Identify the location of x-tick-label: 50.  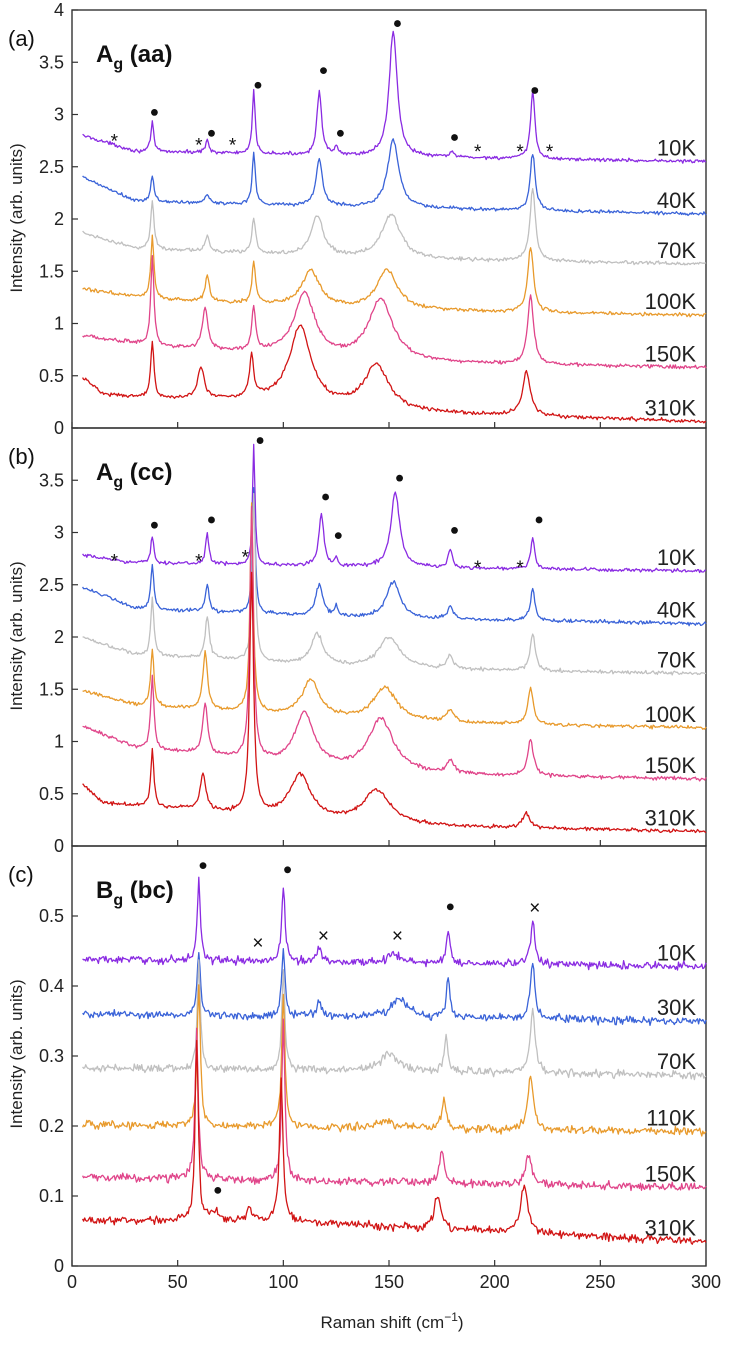
(178, 1282).